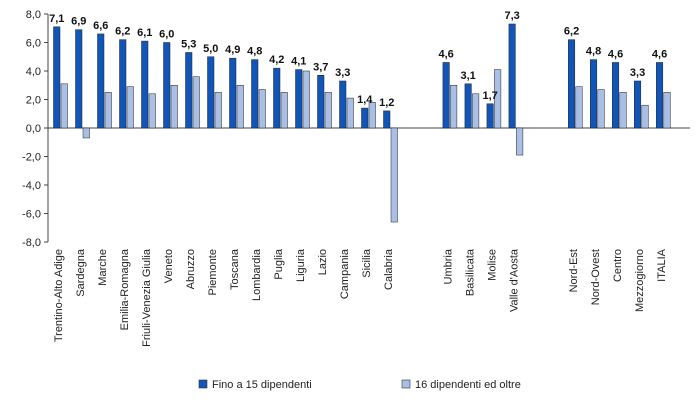 This screenshot has height=404, width=700. What do you see at coordinates (188, 44) in the screenshot?
I see `value-label: 5,3` at bounding box center [188, 44].